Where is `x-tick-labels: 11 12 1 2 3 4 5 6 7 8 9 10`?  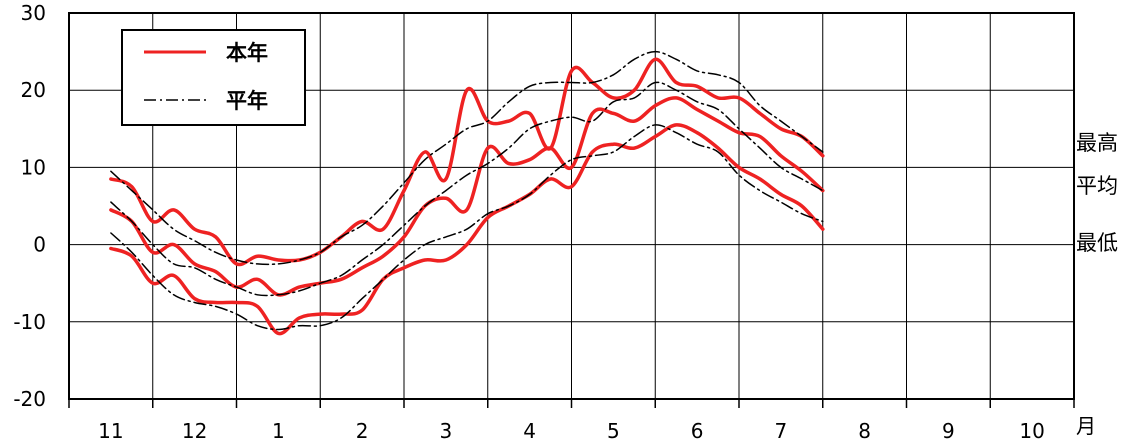
x-tick-labels: 11 12 1 2 3 4 5 6 7 8 9 10 is located at coordinates (571, 431).